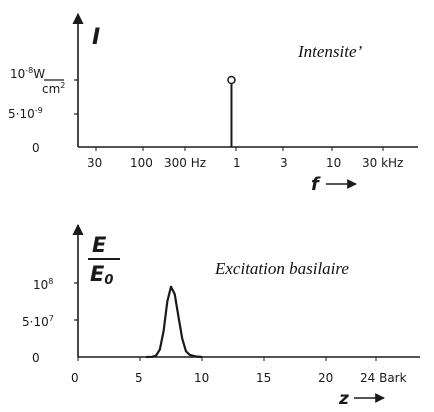 The height and width of the screenshot is (412, 434). I want to click on y-tick-label: 5·10⁻⁹, so click(25, 113).